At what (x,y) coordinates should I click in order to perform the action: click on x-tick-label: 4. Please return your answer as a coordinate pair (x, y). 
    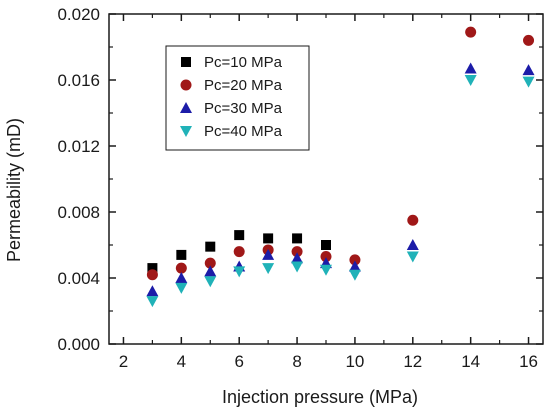
    Looking at the image, I should click on (181, 361).